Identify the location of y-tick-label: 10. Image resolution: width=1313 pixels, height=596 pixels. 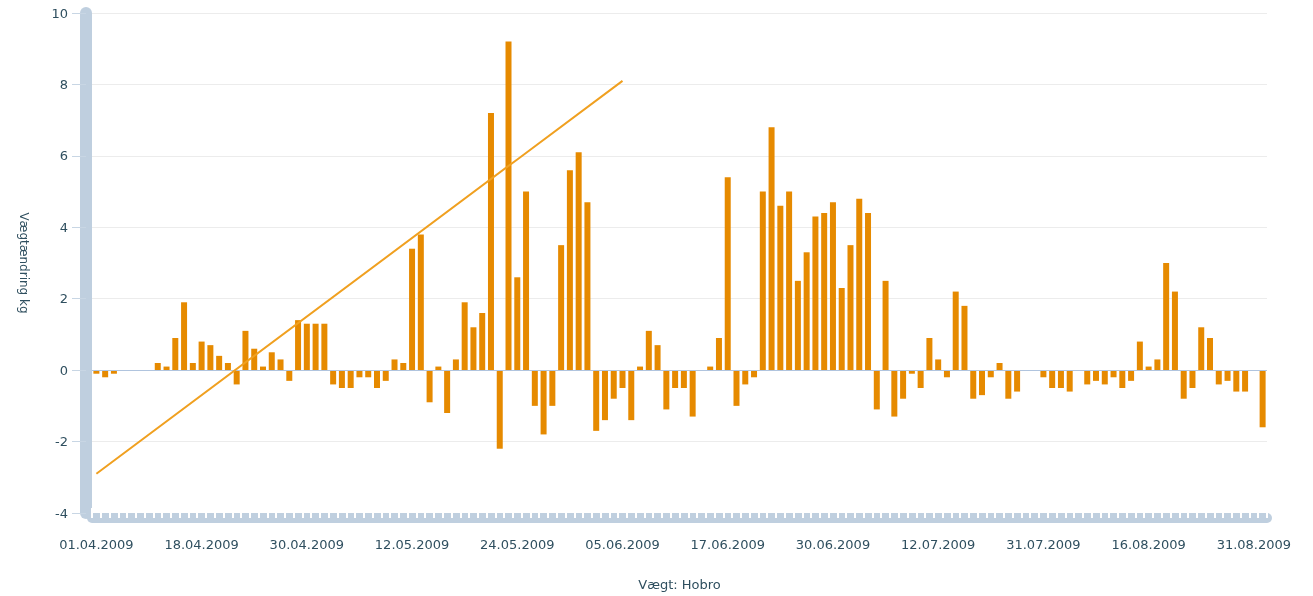
(59, 13).